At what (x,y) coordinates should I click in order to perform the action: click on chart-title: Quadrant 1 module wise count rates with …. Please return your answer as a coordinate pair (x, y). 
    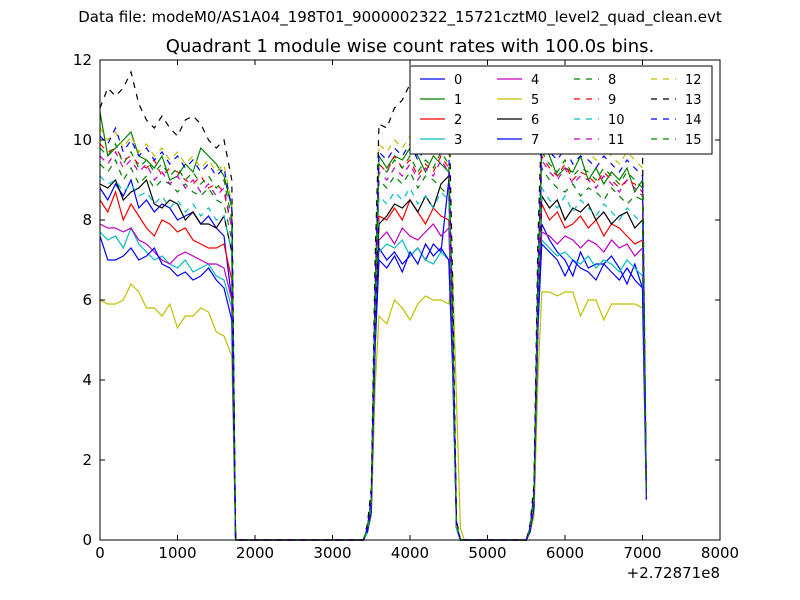
    Looking at the image, I should click on (410, 46).